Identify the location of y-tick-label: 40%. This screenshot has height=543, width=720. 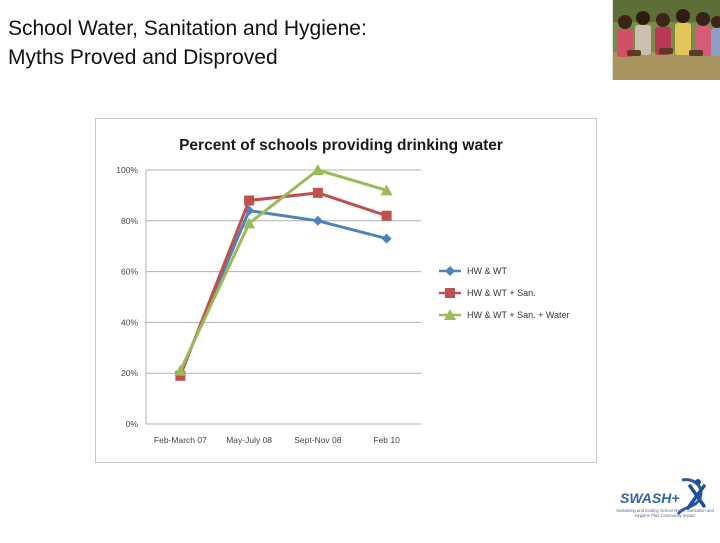
(129, 322).